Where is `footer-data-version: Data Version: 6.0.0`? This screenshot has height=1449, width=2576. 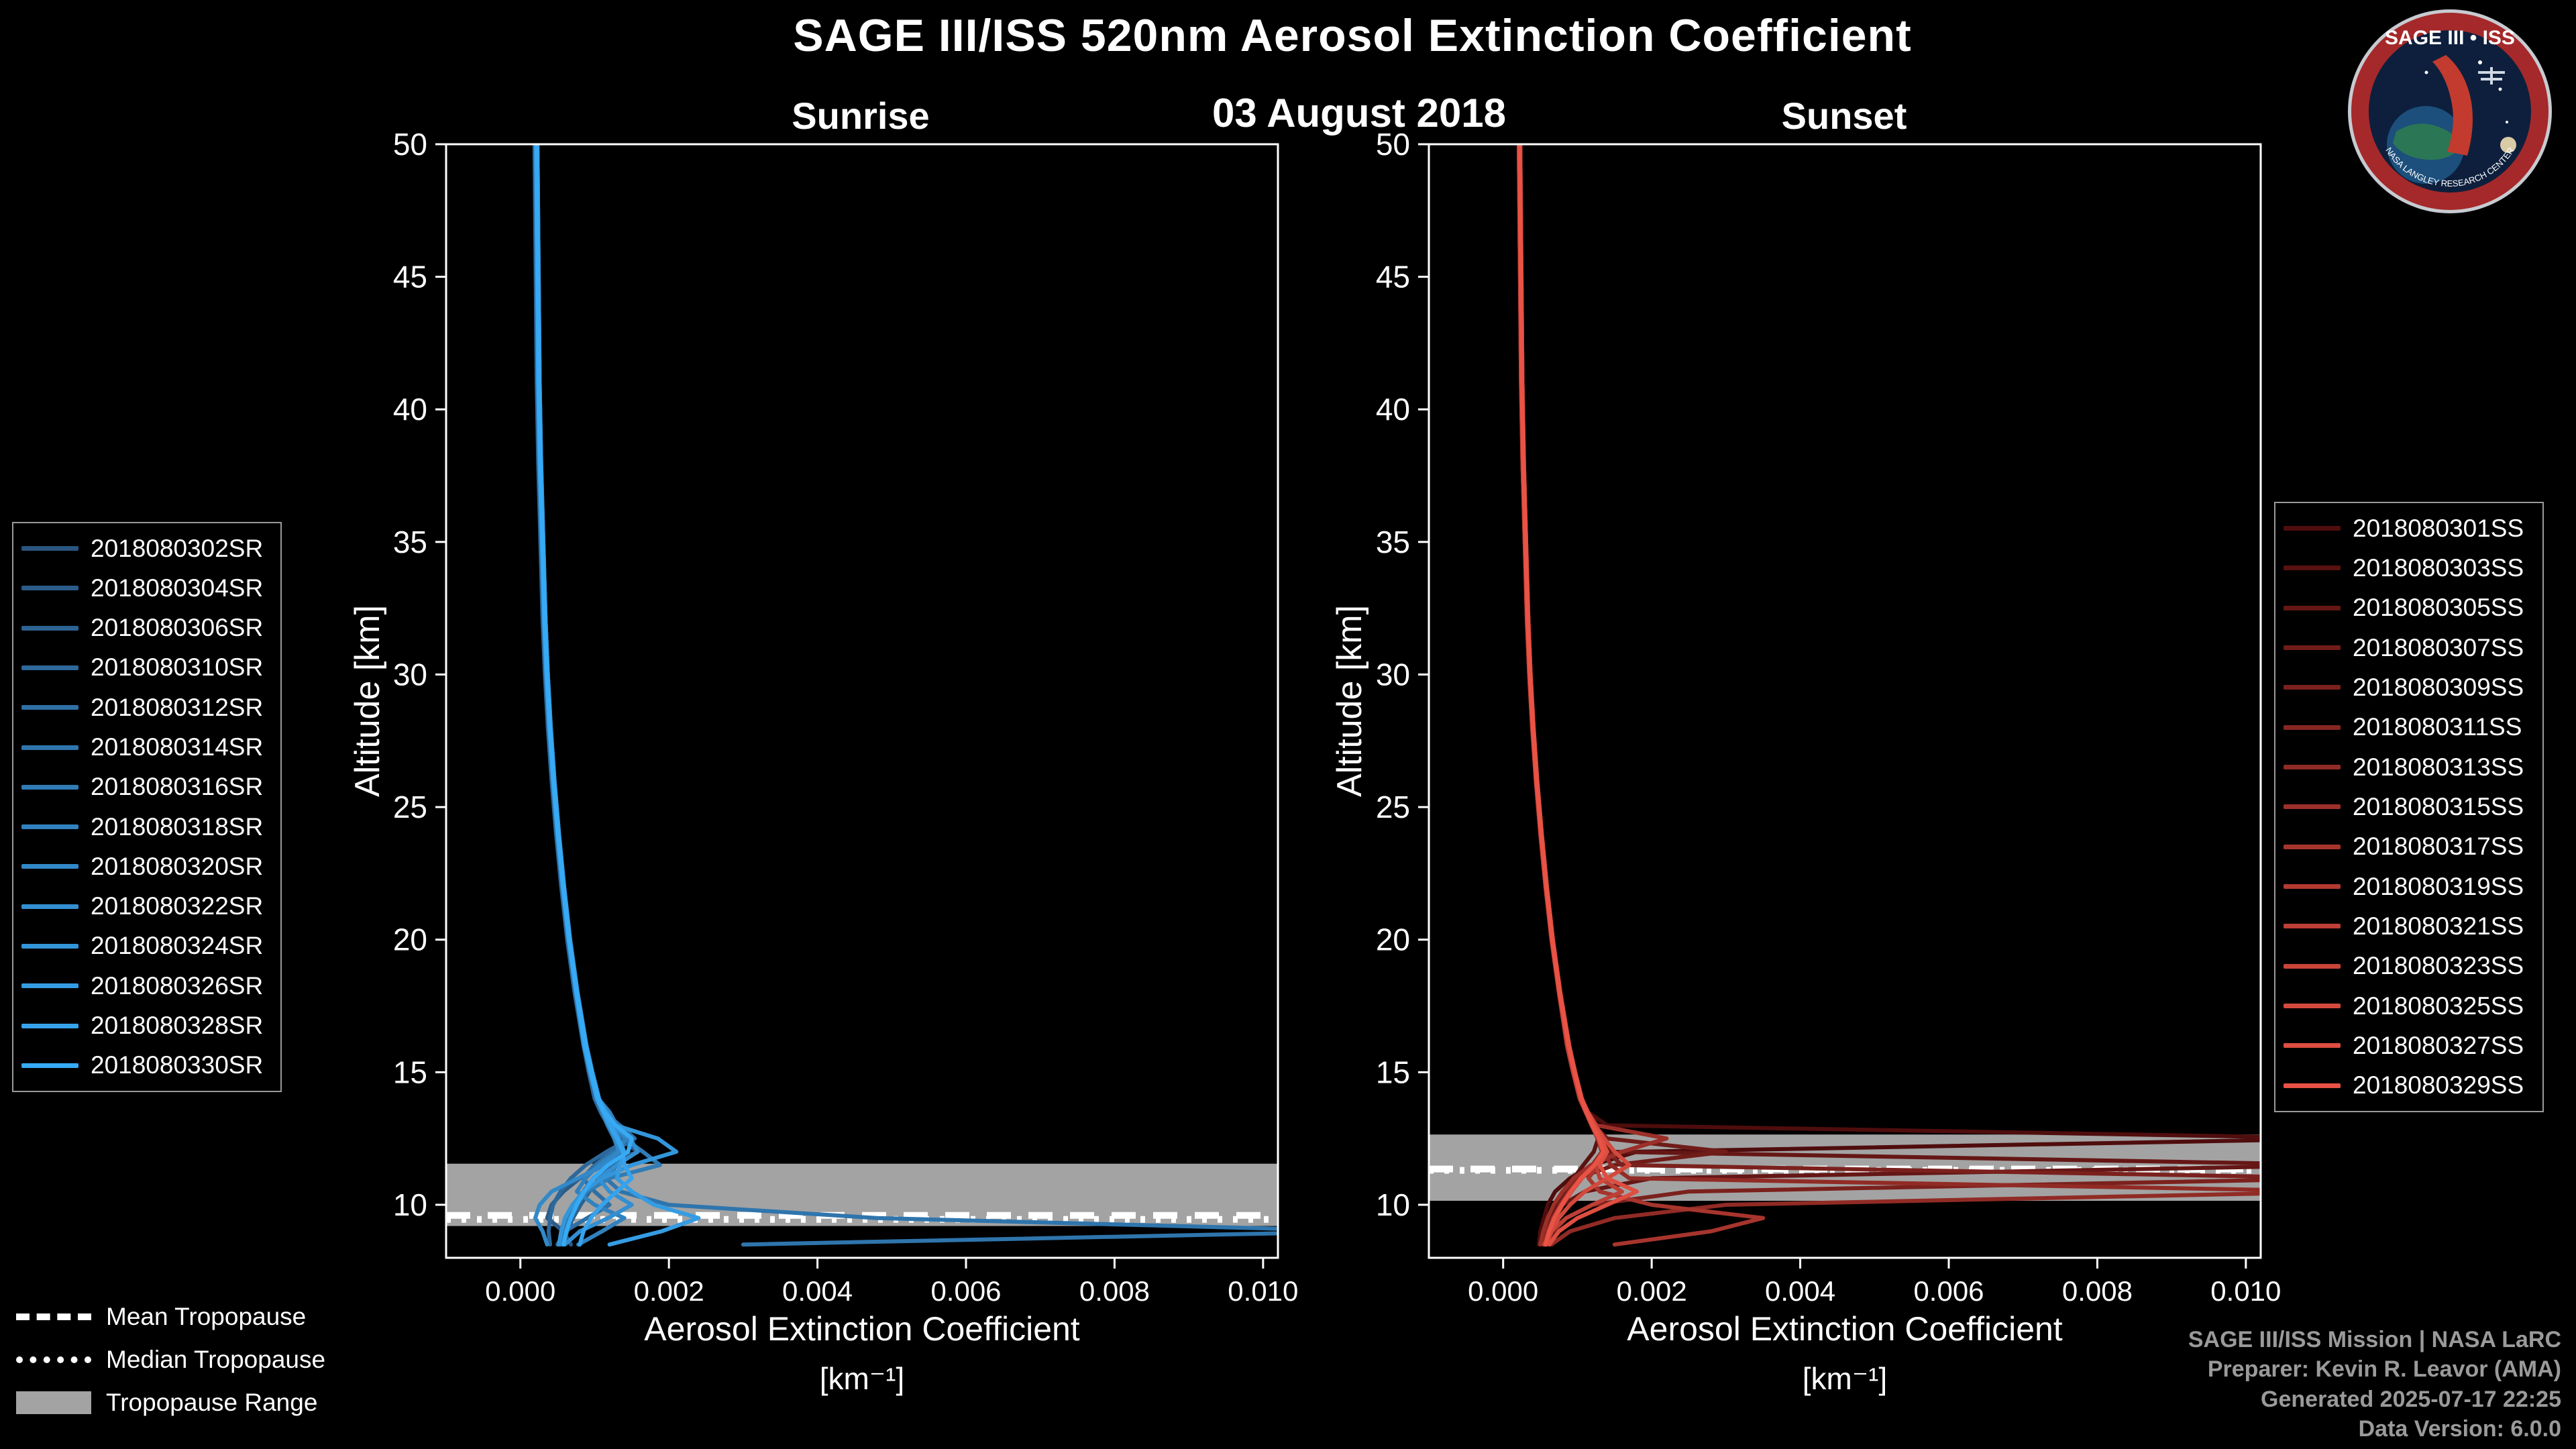 footer-data-version: Data Version: 6.0.0 is located at coordinates (2459, 1428).